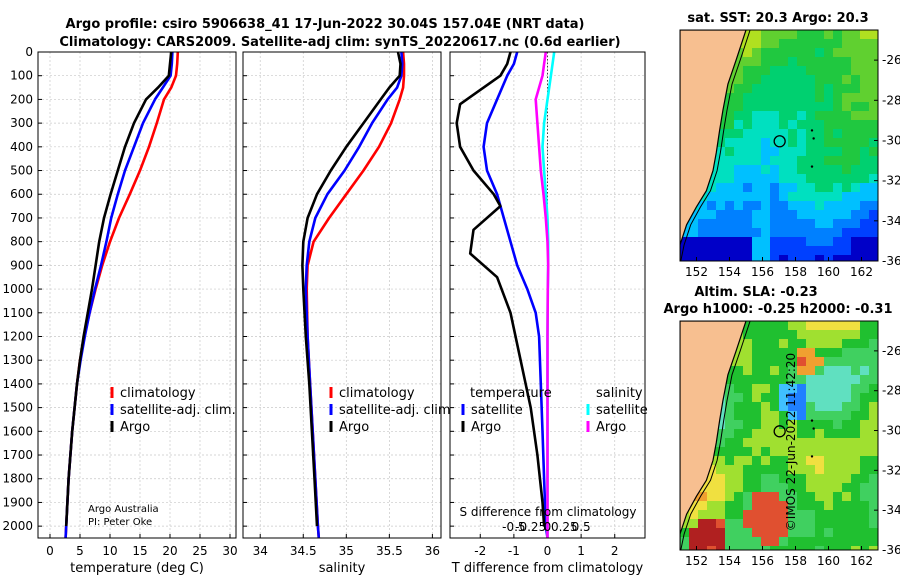 The height and width of the screenshot is (580, 900). What do you see at coordinates (17, 479) in the screenshot?
I see `y-tick-label: 1800` at bounding box center [17, 479].